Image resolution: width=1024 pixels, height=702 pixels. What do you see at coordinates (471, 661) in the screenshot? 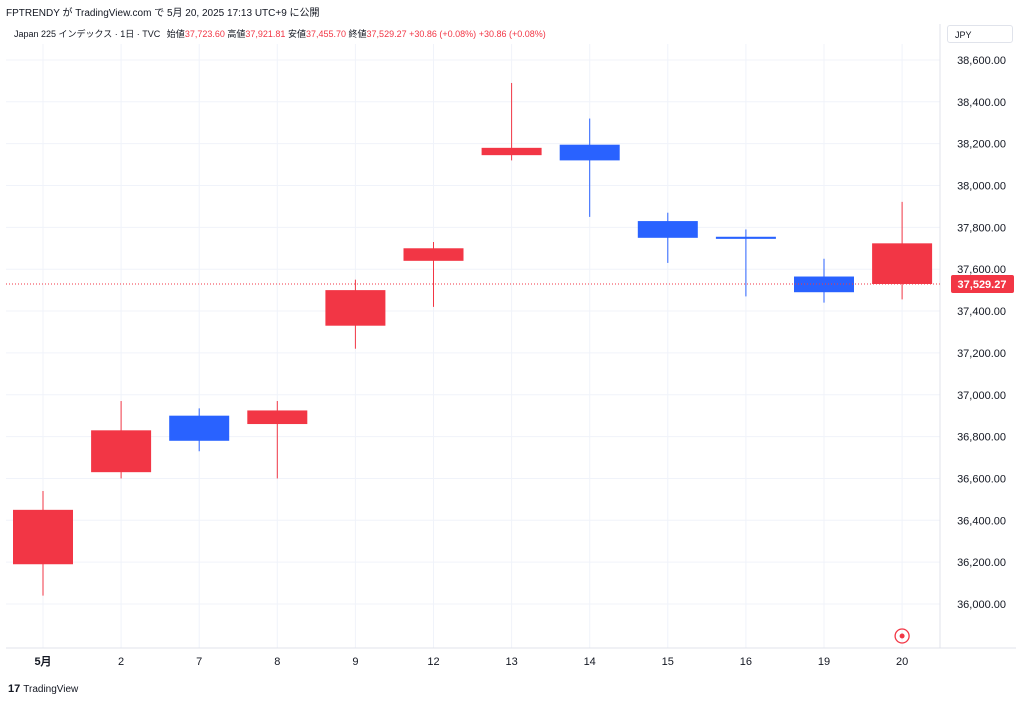
I see `time-axis: 5月 2 7 8 9 12 13 14 15 16 19 20` at bounding box center [471, 661].